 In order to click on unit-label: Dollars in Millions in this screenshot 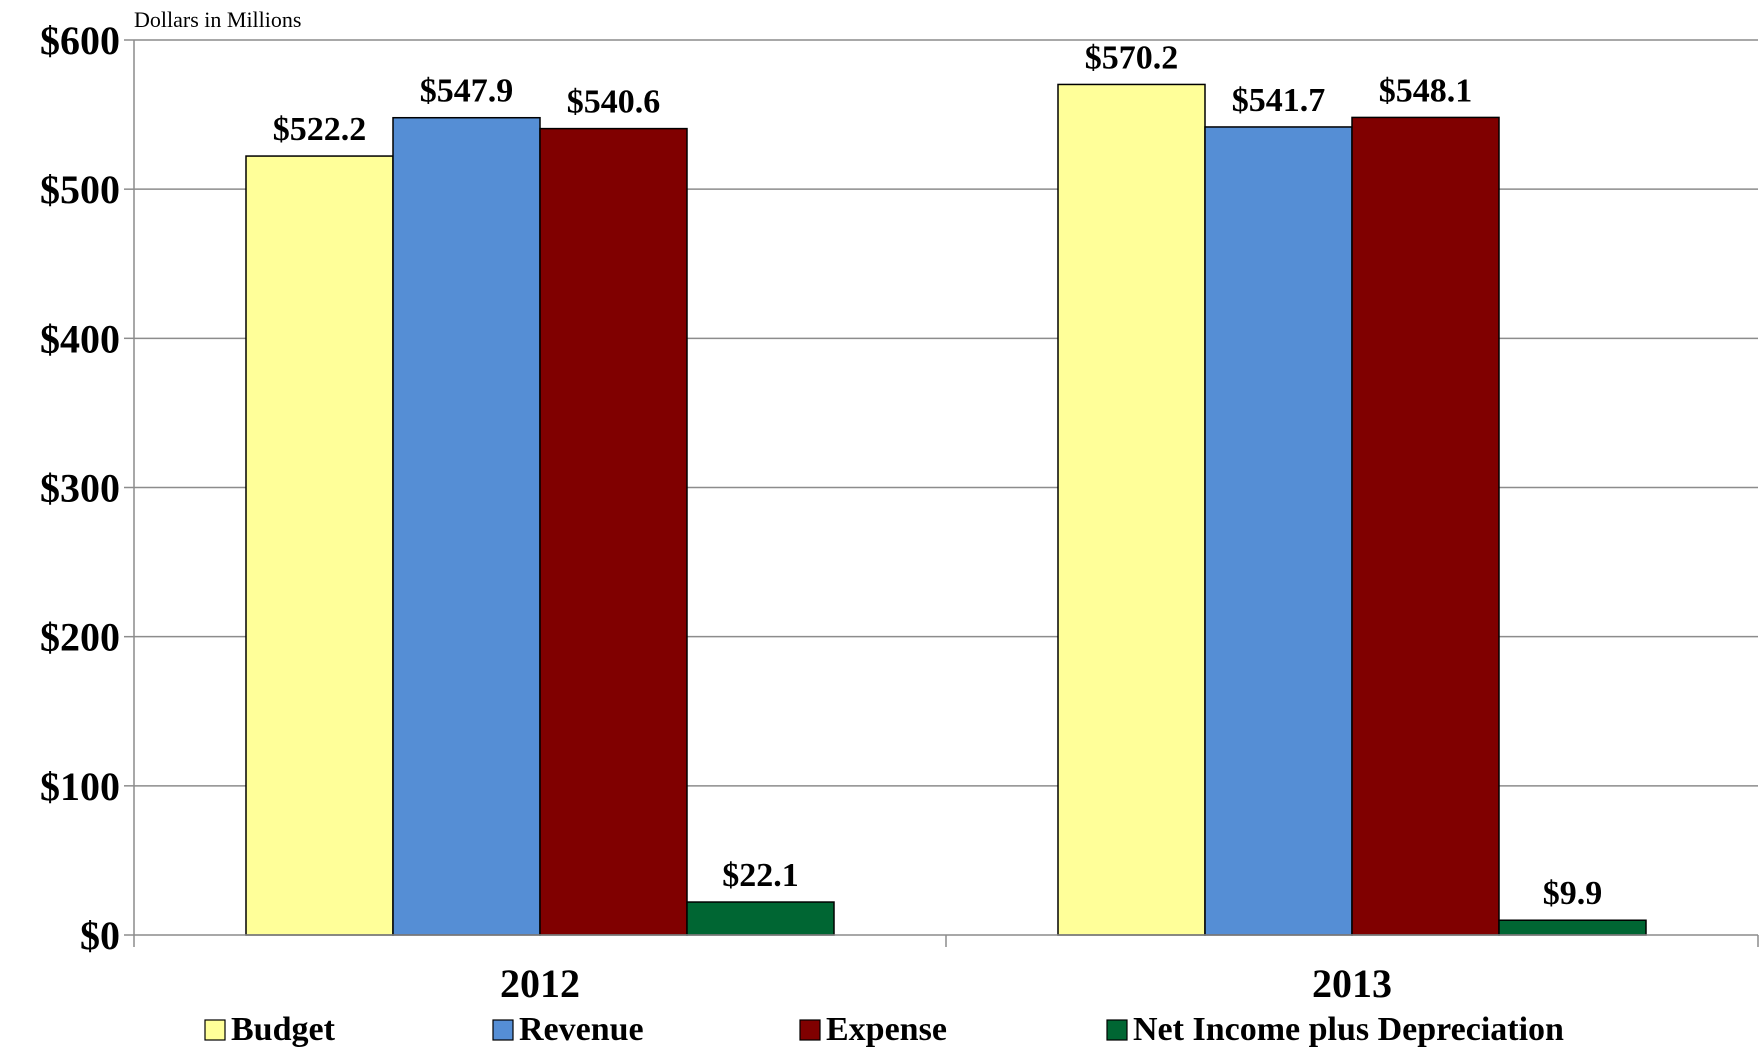, I will do `click(217, 19)`.